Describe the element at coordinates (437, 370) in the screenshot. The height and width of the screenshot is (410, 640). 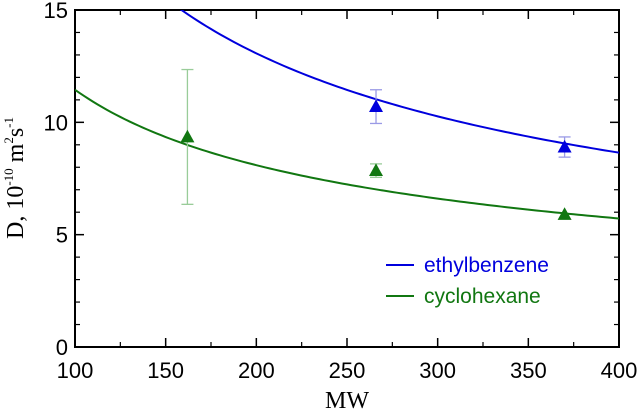
I see `x-tick-label-300: 300` at that location.